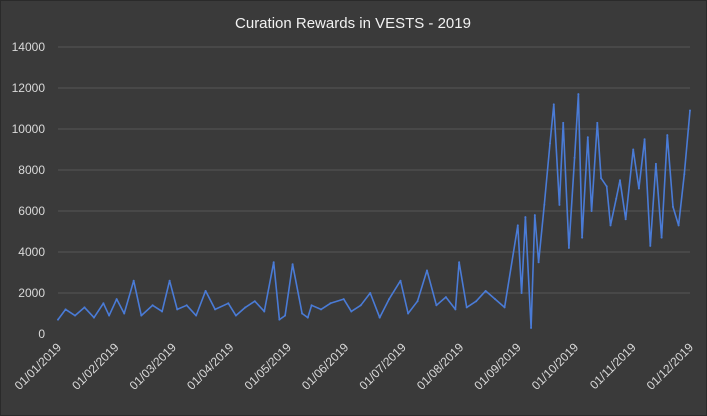 This screenshot has width=707, height=416. I want to click on y-tick-label: 12000, so click(29, 88).